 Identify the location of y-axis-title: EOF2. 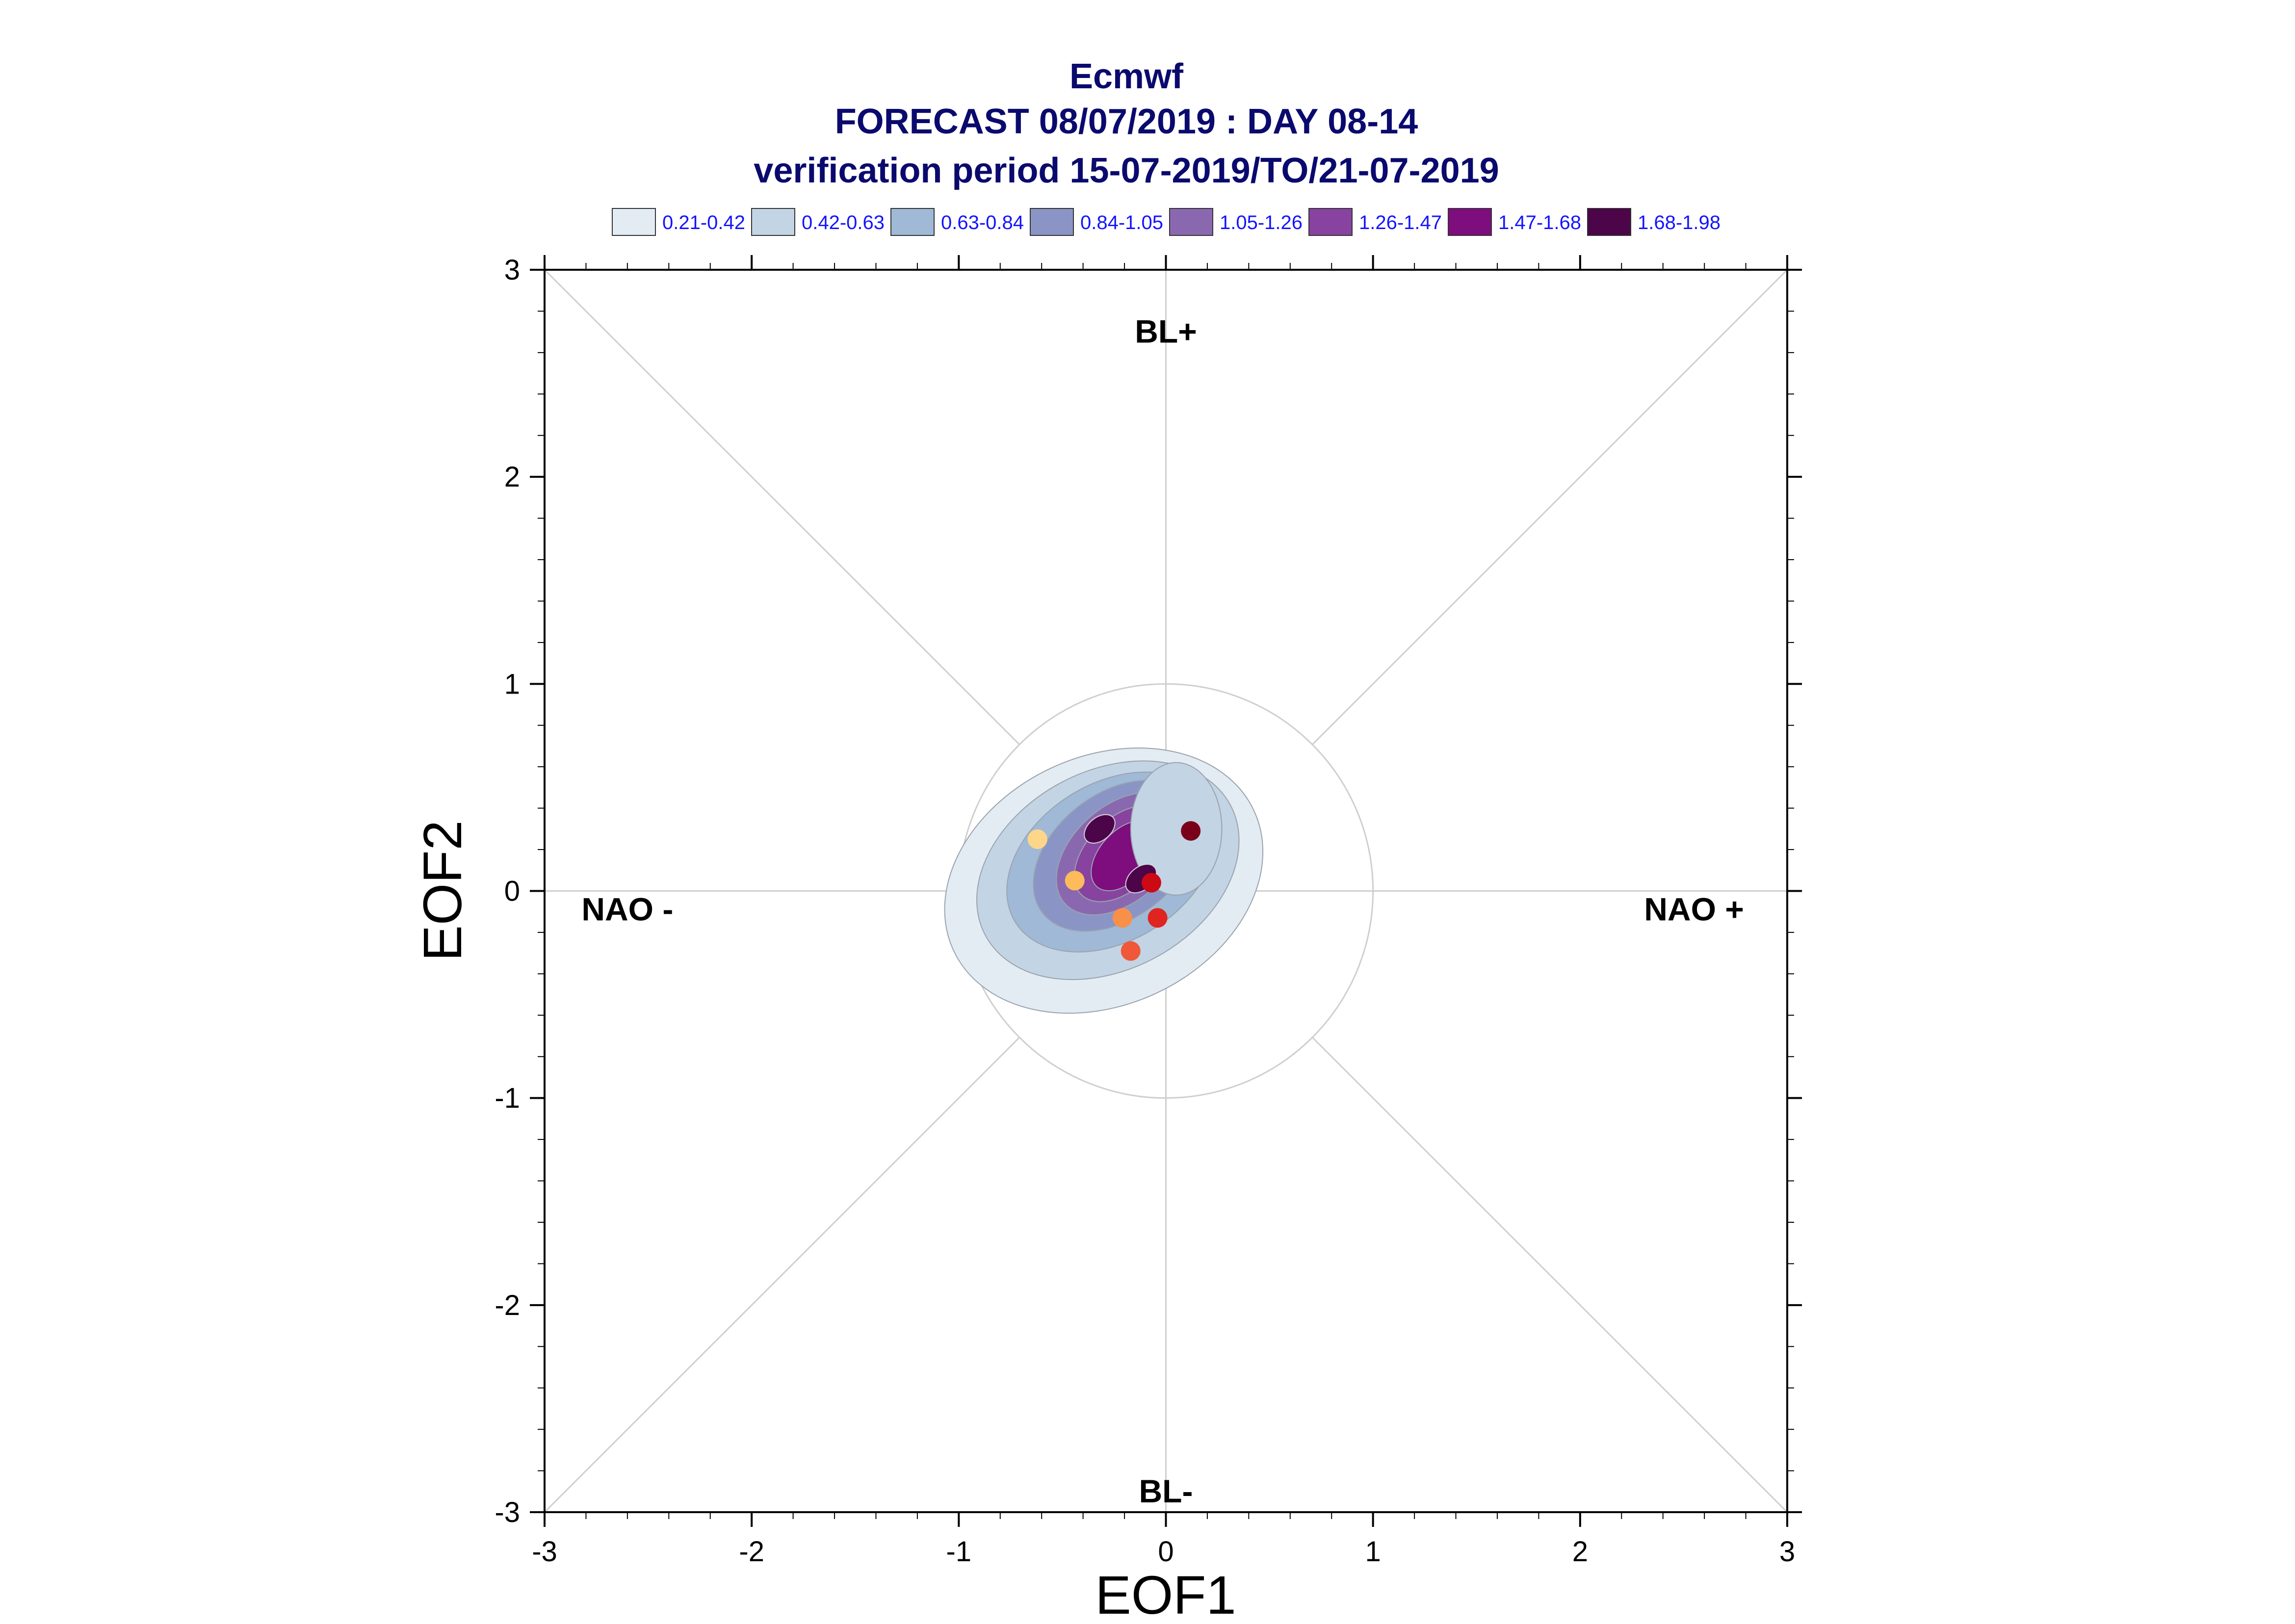
(443, 890).